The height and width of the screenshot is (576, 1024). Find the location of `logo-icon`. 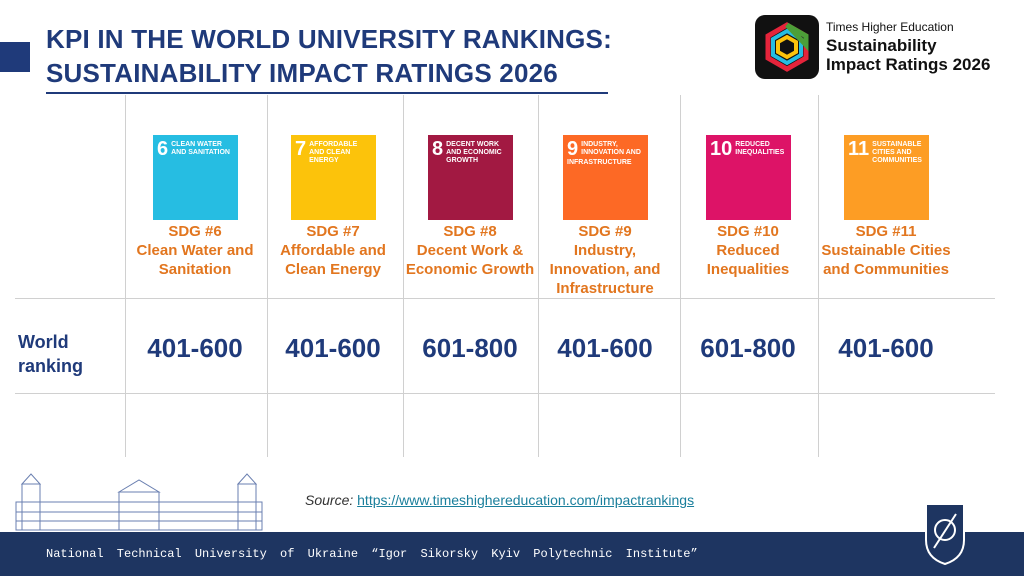

logo-icon is located at coordinates (787, 47).